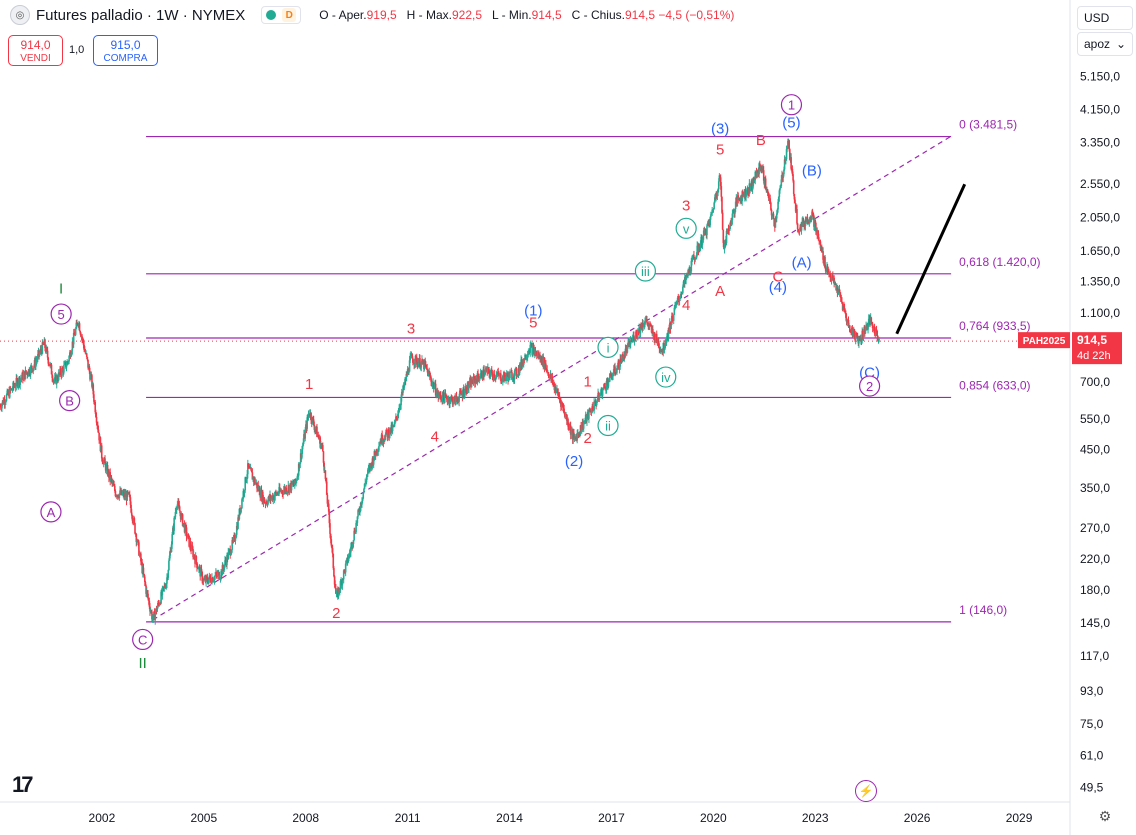  I want to click on tradingview-logo-icon: 17, so click(23, 784).